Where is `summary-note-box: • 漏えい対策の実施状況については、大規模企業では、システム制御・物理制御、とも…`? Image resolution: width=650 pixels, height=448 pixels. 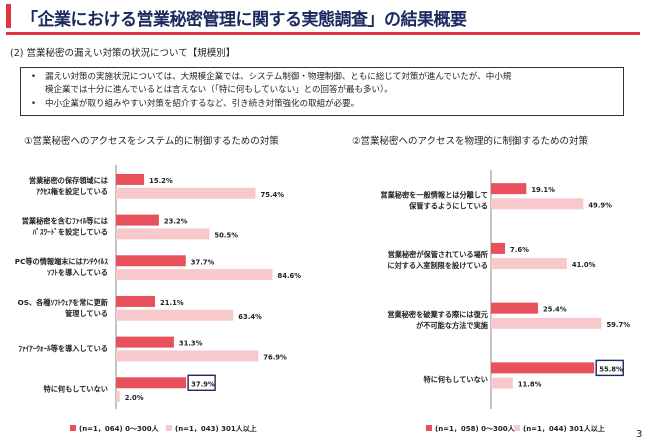 summary-note-box: • 漏えい対策の実施状況については、大規模企業では、システム制御・物理制御、とも… is located at coordinates (322, 91).